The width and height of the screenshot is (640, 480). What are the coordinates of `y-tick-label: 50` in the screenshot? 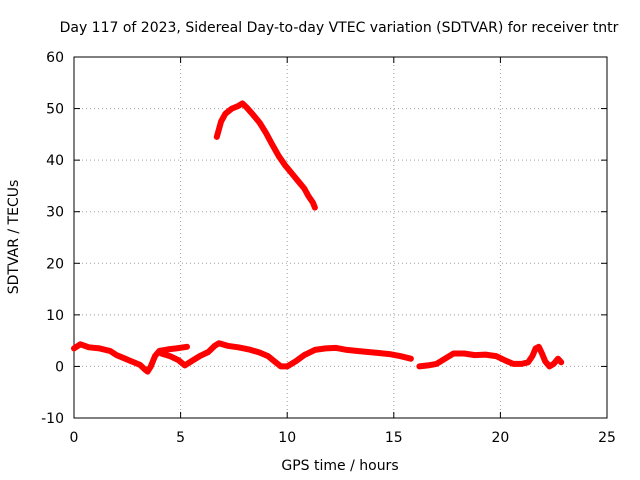 It's located at (55, 110).